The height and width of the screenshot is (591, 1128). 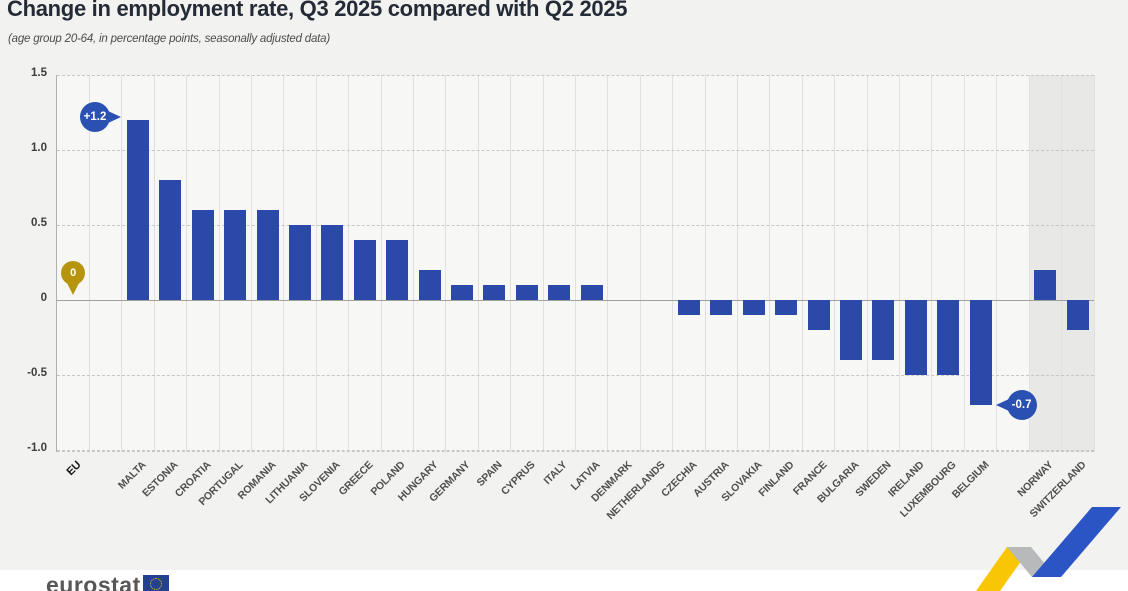 What do you see at coordinates (95, 117) in the screenshot?
I see `value-badge: +1.2` at bounding box center [95, 117].